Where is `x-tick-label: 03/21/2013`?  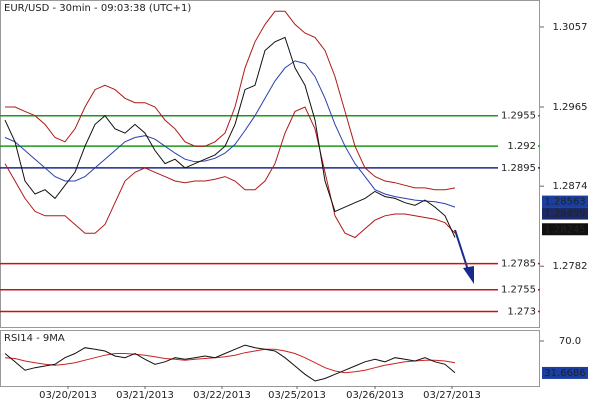
x-tick-label: 03/21/2013 is located at coordinates (145, 395).